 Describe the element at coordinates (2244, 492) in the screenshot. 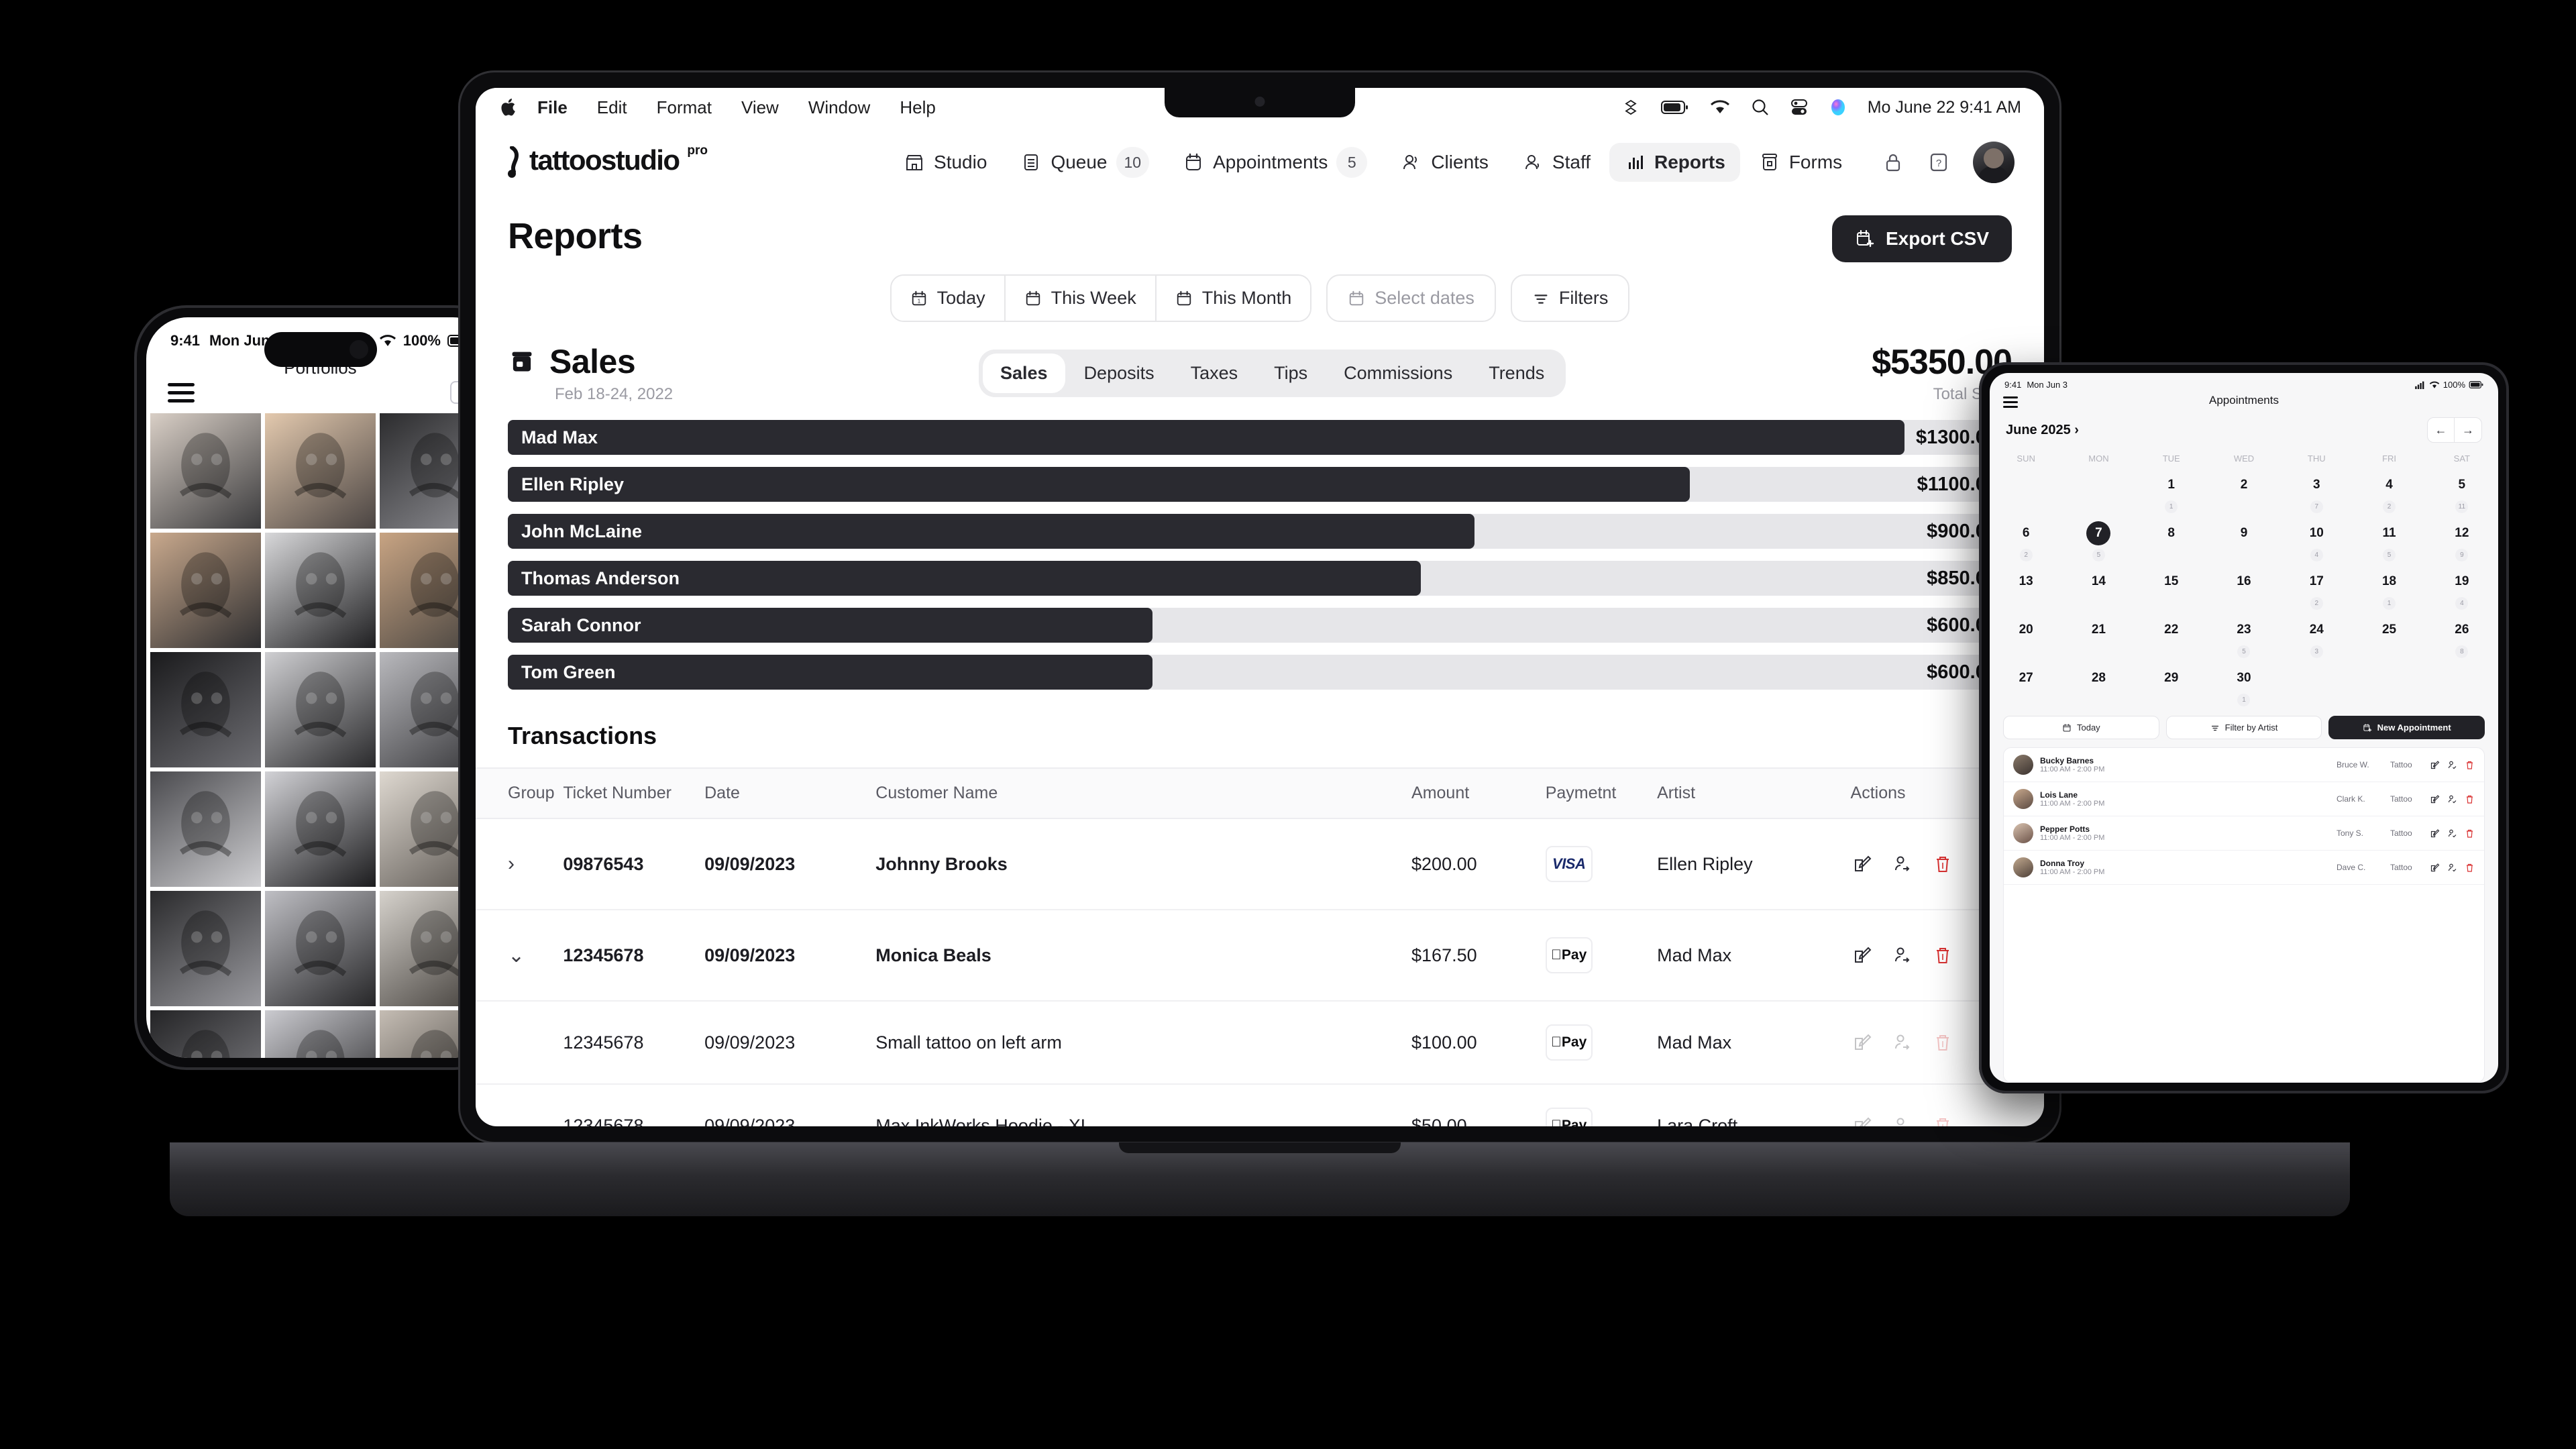

I see `calendar-day-cell: 2` at that location.